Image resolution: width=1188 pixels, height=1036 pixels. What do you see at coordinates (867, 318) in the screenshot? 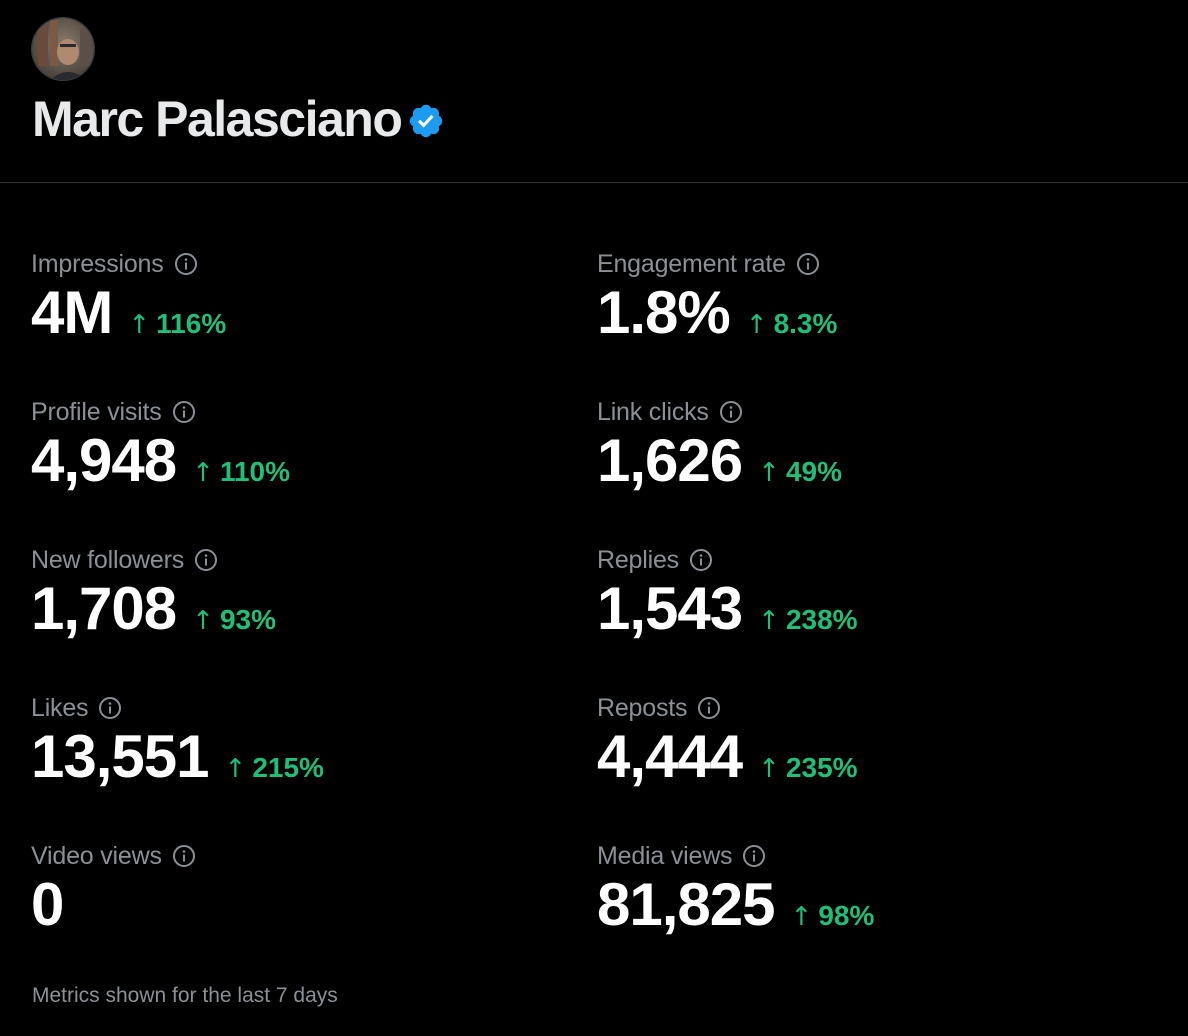
I see `metric-engagement-rate: Engagement rate 1.8% ↑ 8.3%` at bounding box center [867, 318].